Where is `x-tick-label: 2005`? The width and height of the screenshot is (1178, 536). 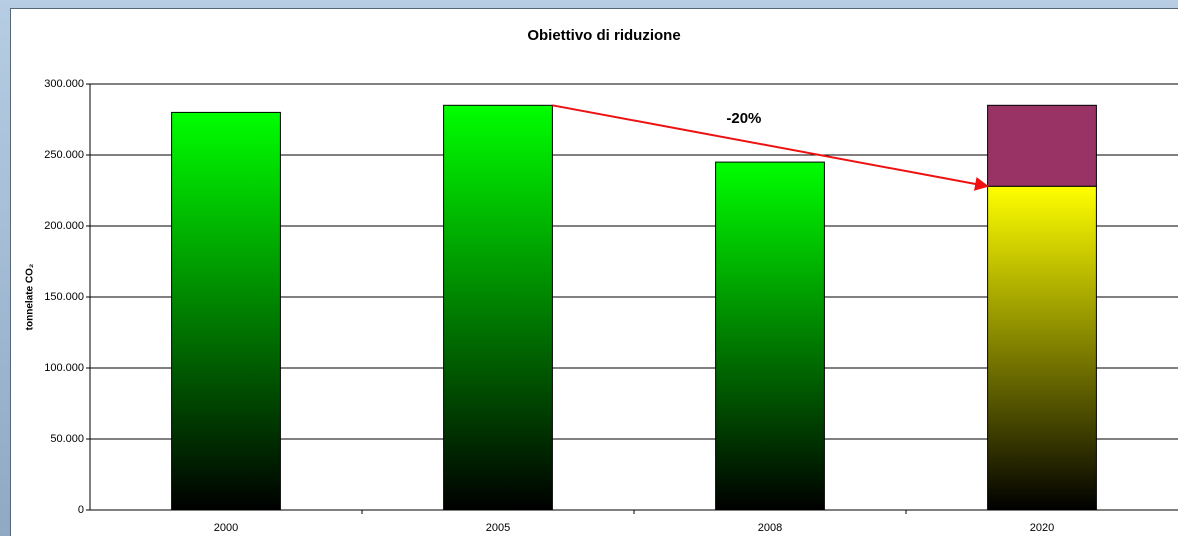 x-tick-label: 2005 is located at coordinates (498, 528).